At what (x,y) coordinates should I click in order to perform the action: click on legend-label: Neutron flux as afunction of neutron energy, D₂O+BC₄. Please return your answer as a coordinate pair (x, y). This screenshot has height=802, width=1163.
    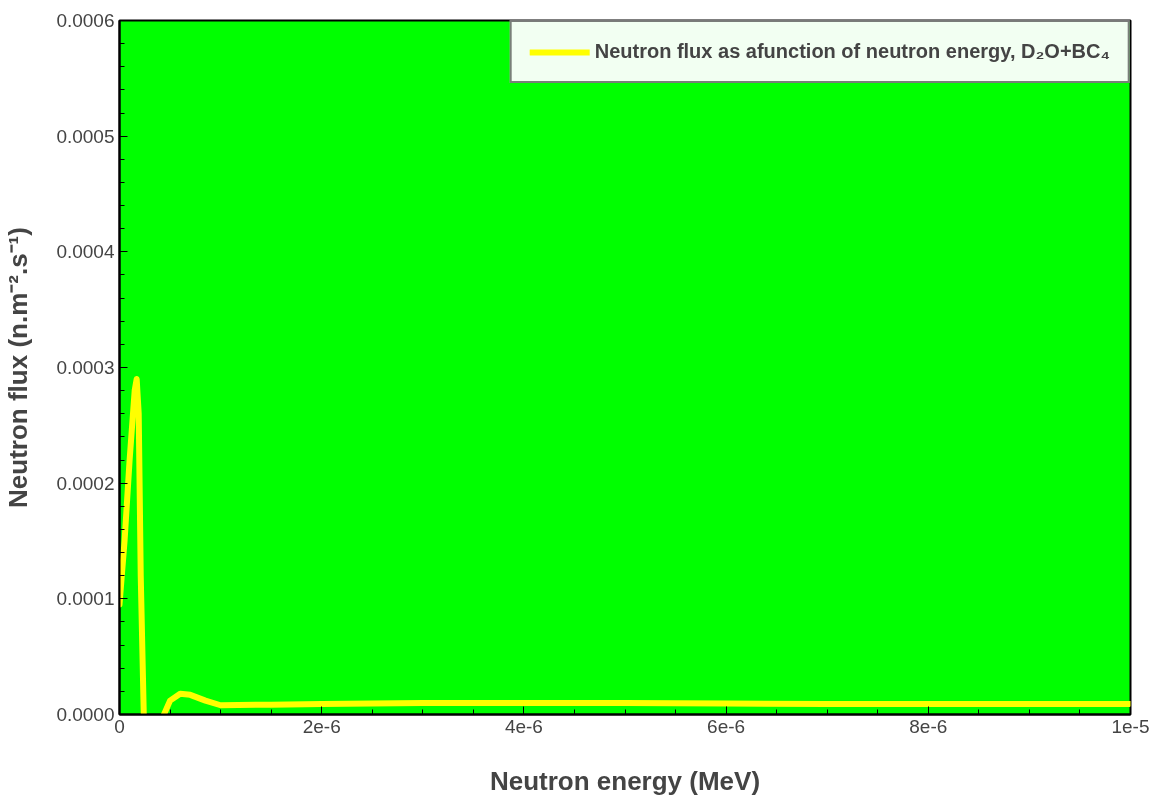
    Looking at the image, I should click on (852, 51).